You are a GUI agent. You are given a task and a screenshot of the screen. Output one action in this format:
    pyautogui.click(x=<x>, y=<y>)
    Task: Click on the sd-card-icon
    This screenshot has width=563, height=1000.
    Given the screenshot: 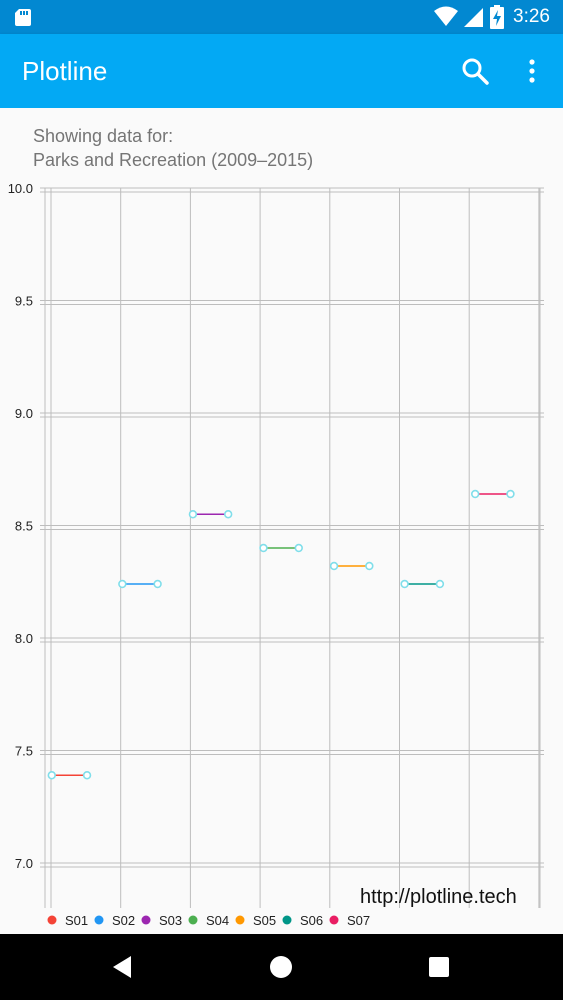 What is the action you would take?
    pyautogui.click(x=23, y=17)
    